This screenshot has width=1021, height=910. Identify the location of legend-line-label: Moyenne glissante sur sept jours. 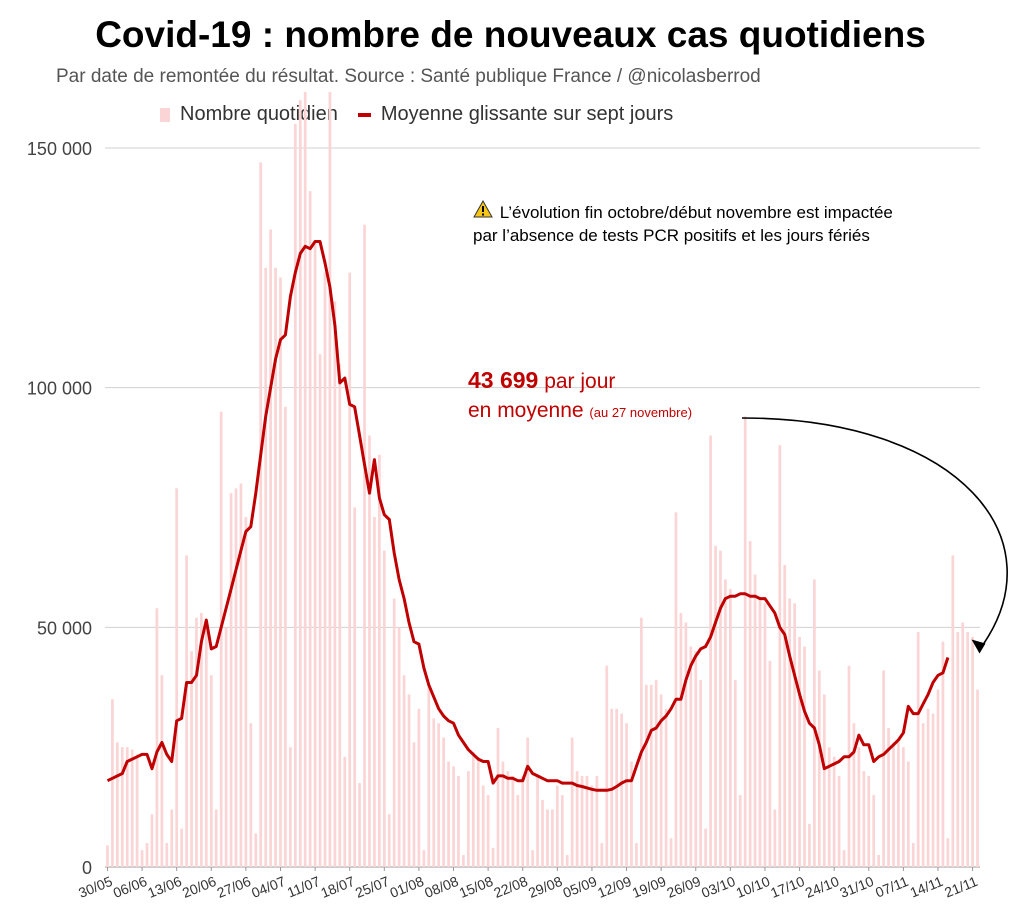
(527, 114).